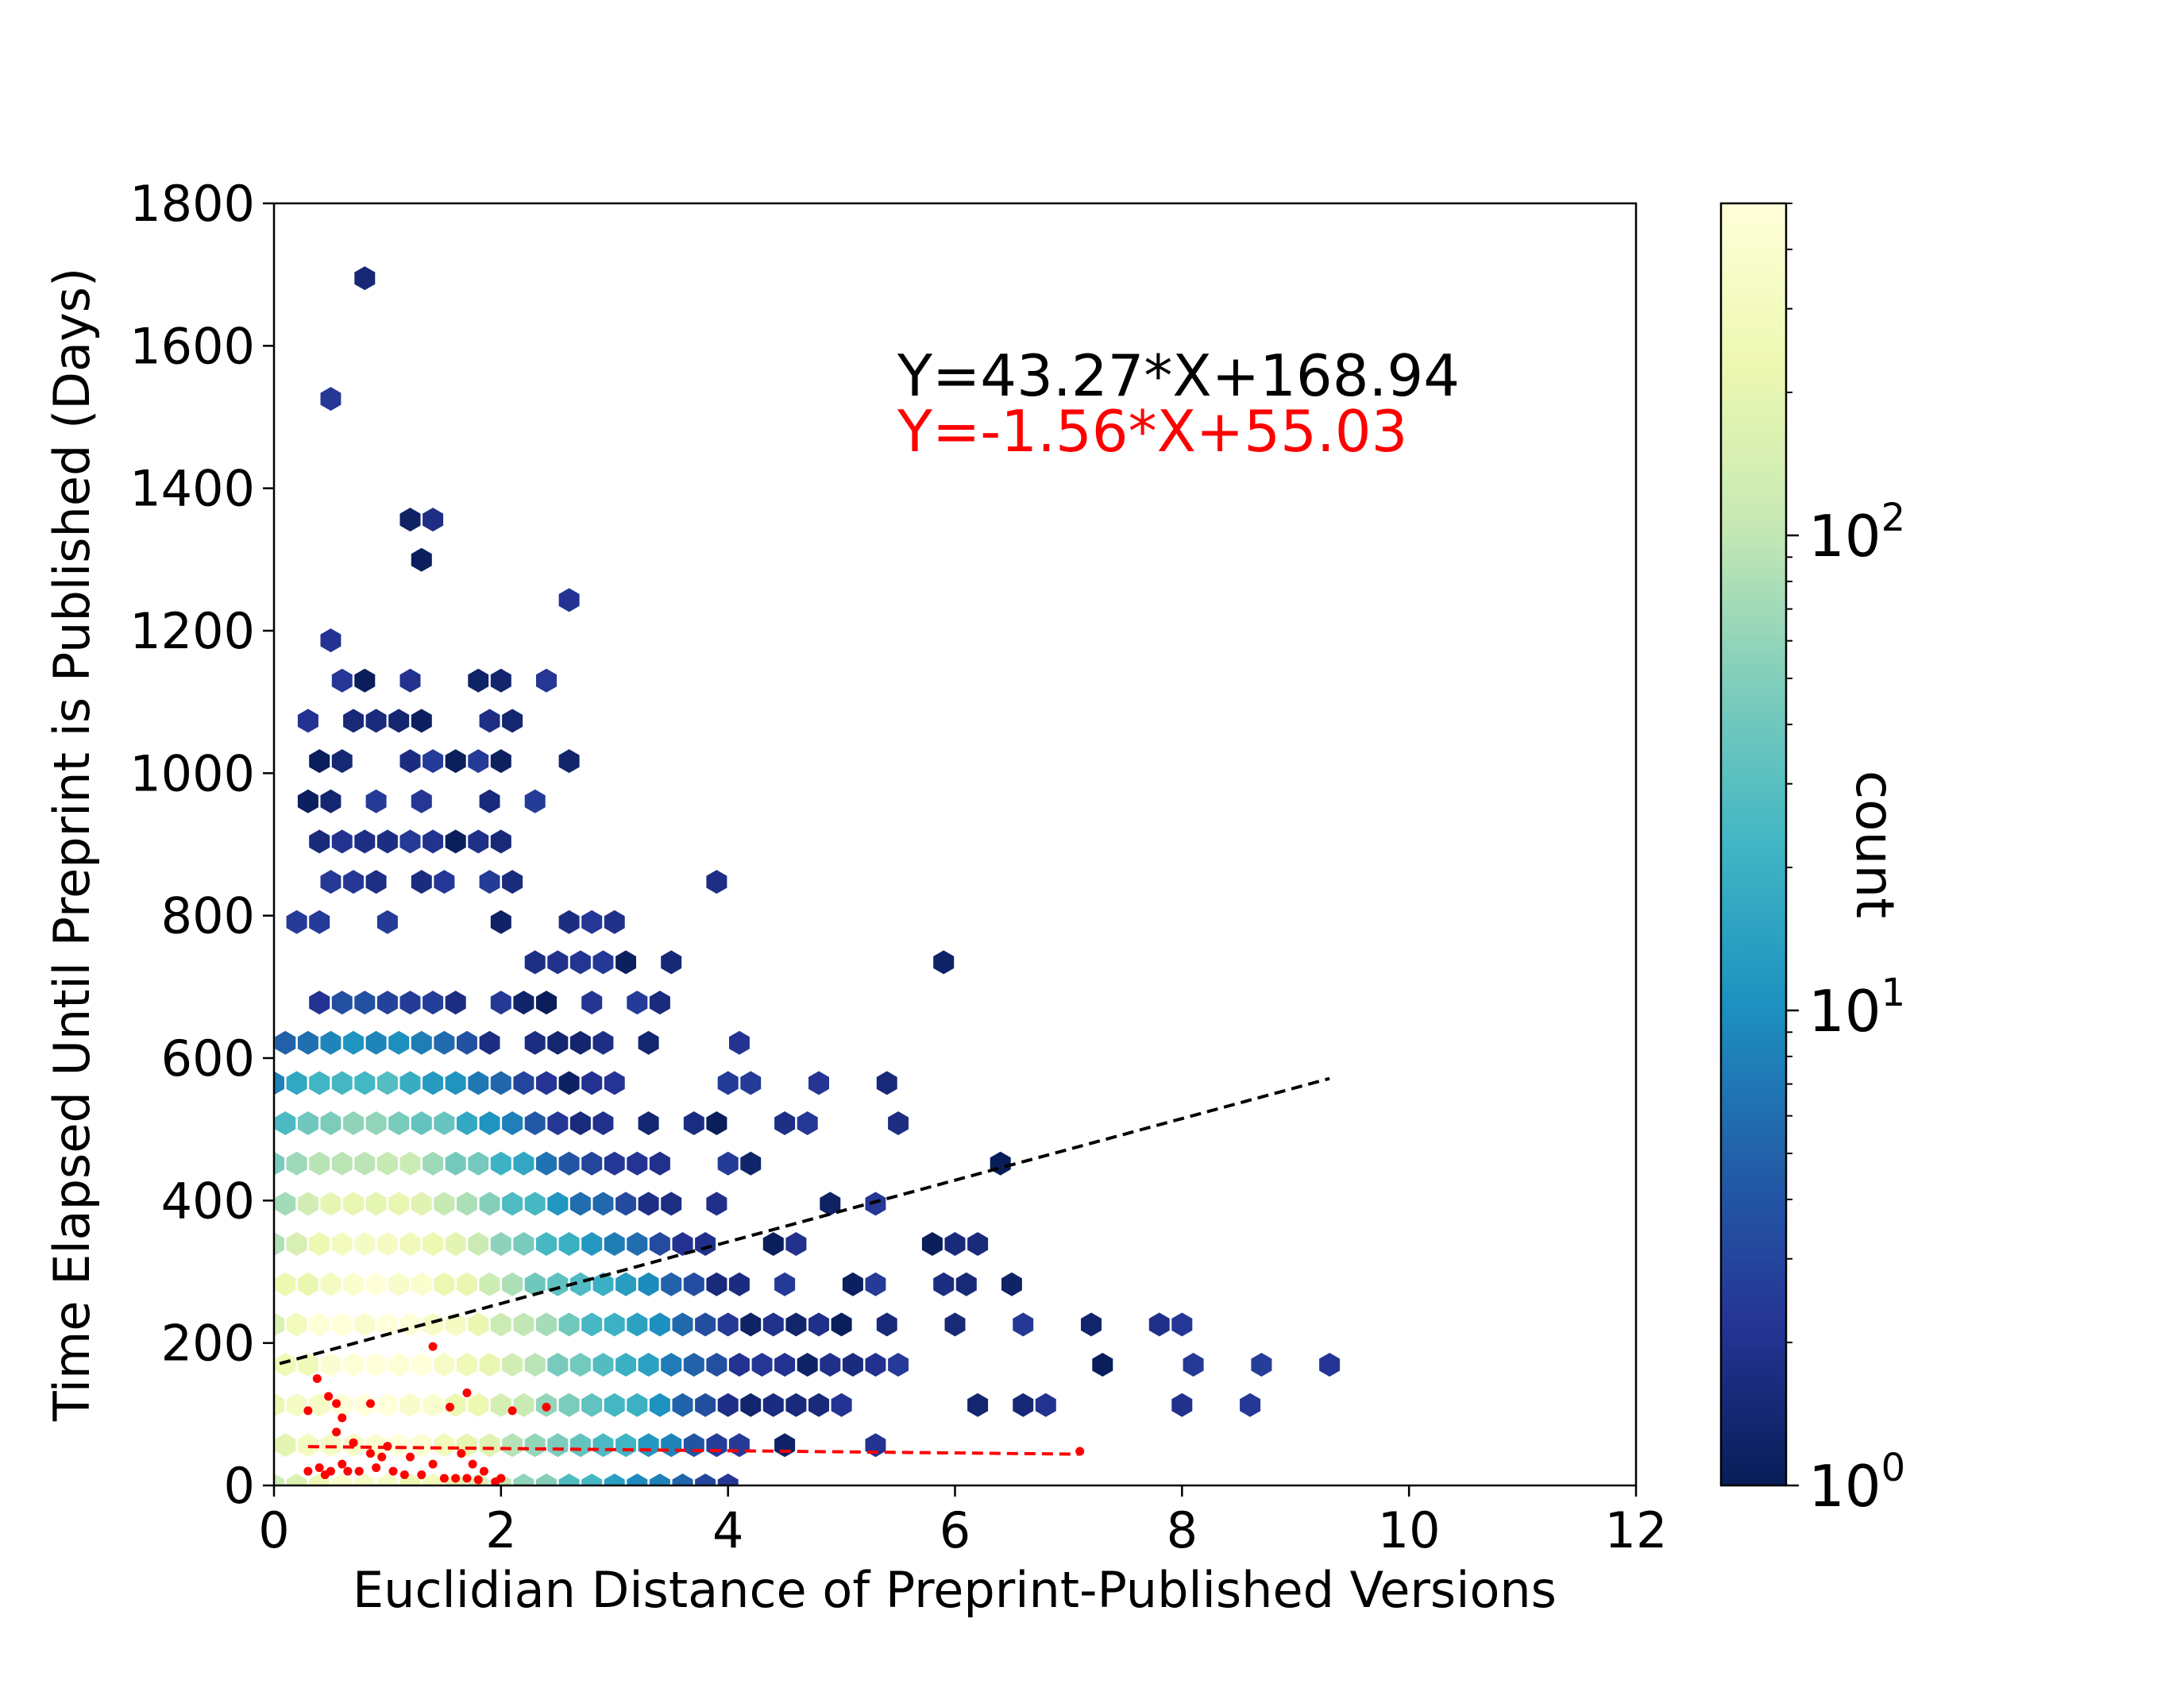 This screenshot has height=1692, width=2184. I want to click on x-tick-label: 8, so click(1182, 1530).